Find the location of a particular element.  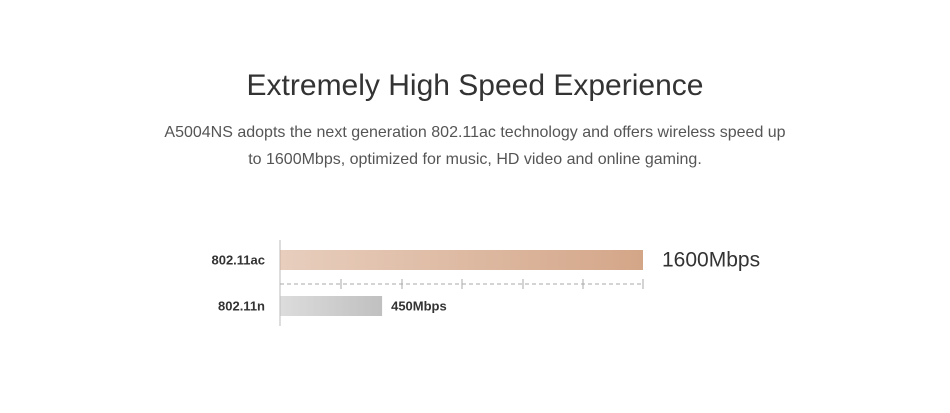

category-label: 802.11n is located at coordinates (241, 305).